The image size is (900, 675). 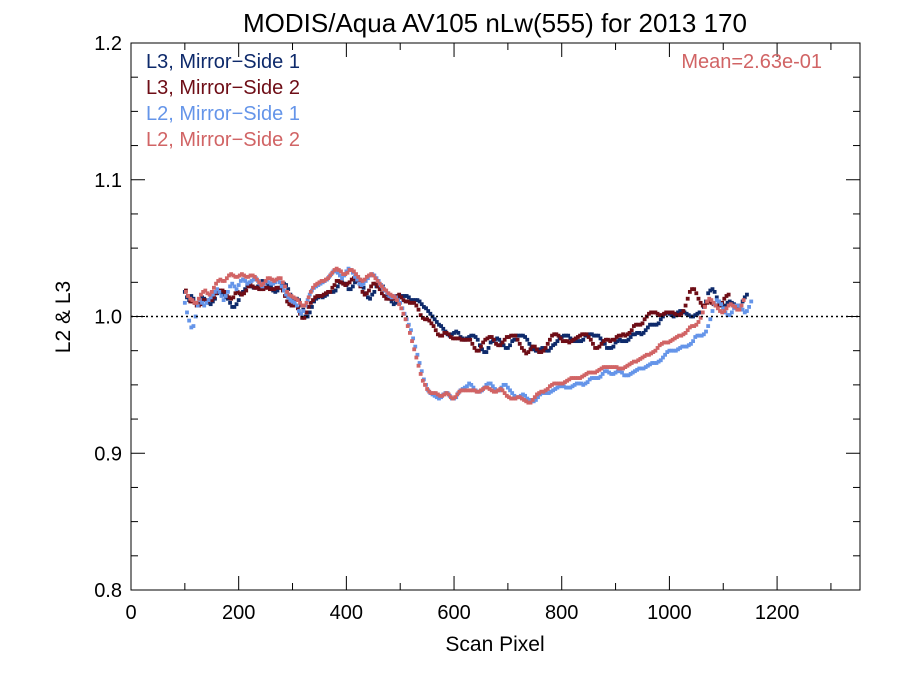 I want to click on x-tick-label: 200, so click(x=238, y=613).